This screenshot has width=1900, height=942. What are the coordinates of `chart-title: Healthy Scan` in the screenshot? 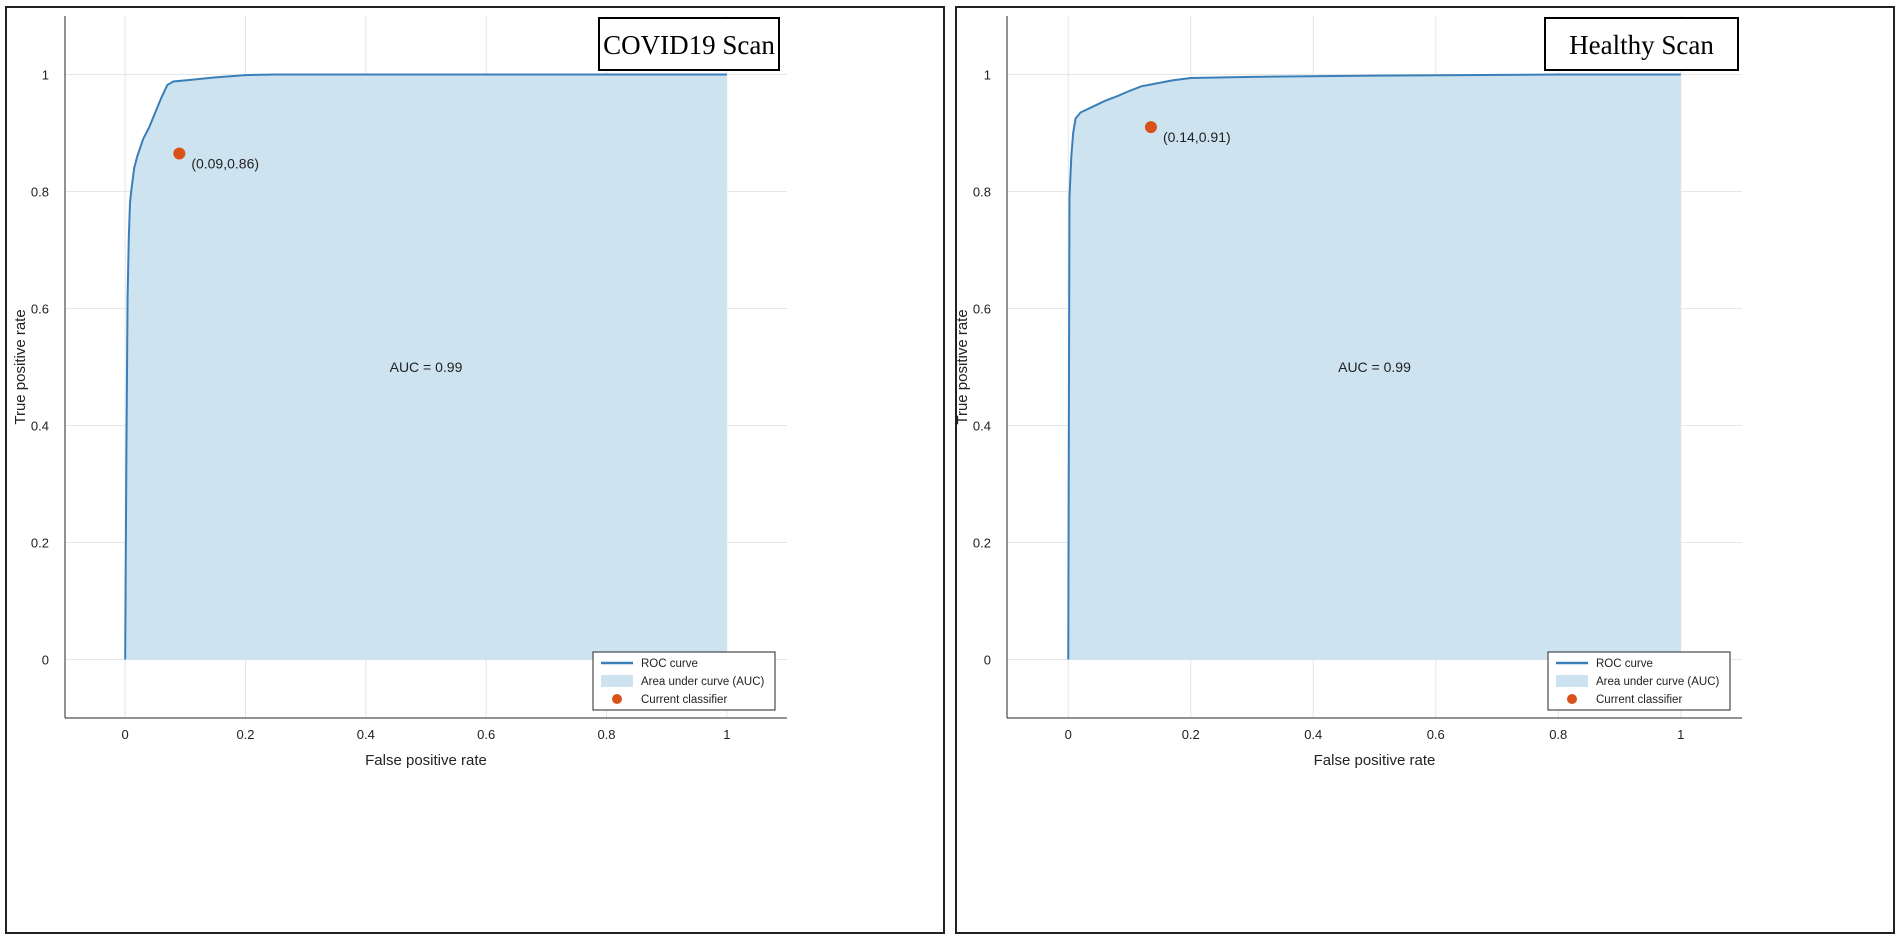 It's located at (1641, 45).